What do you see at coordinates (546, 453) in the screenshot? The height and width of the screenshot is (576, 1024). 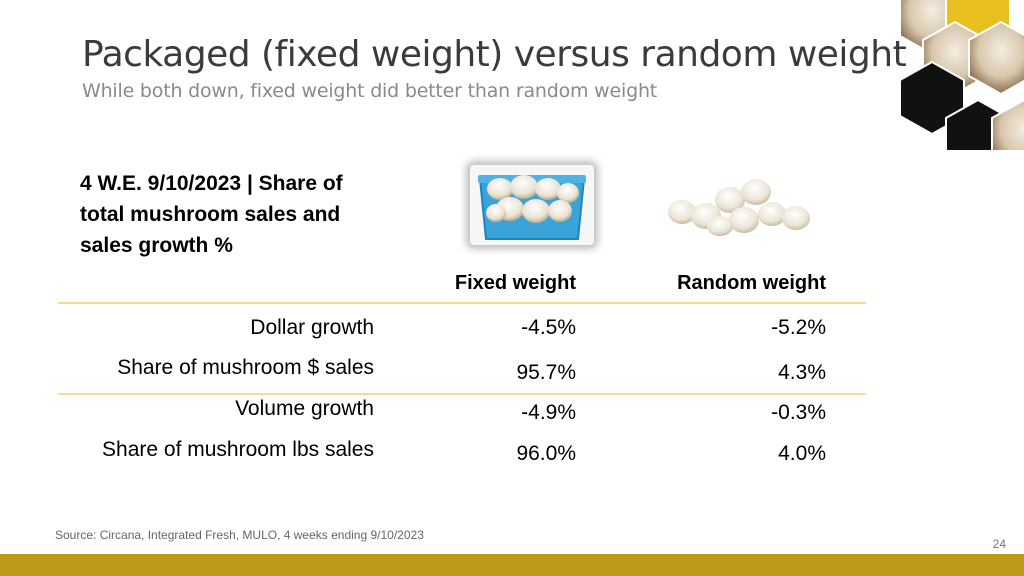 I see `cell-share-lbs-sales-fixed: 96.0%` at bounding box center [546, 453].